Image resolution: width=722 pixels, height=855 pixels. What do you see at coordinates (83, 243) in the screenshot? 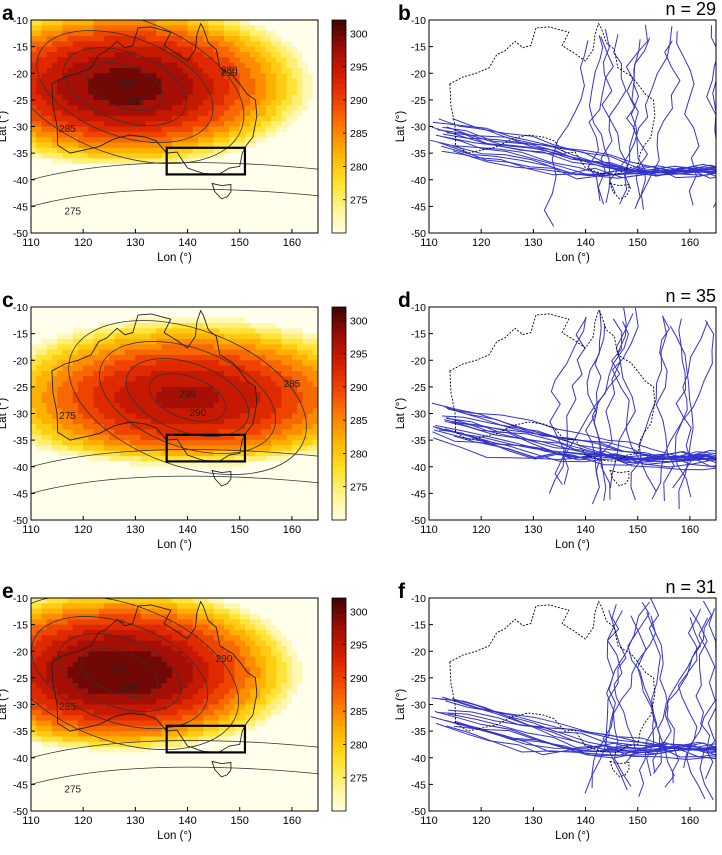
I see `x-tick-label: 120` at bounding box center [83, 243].